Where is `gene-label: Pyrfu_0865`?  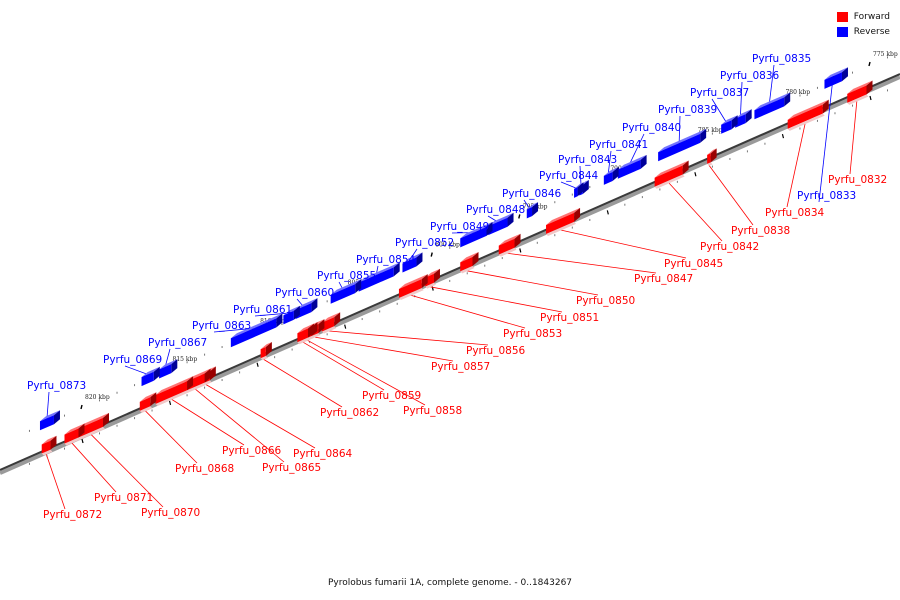
gene-label: Pyrfu_0865 is located at coordinates (291, 468).